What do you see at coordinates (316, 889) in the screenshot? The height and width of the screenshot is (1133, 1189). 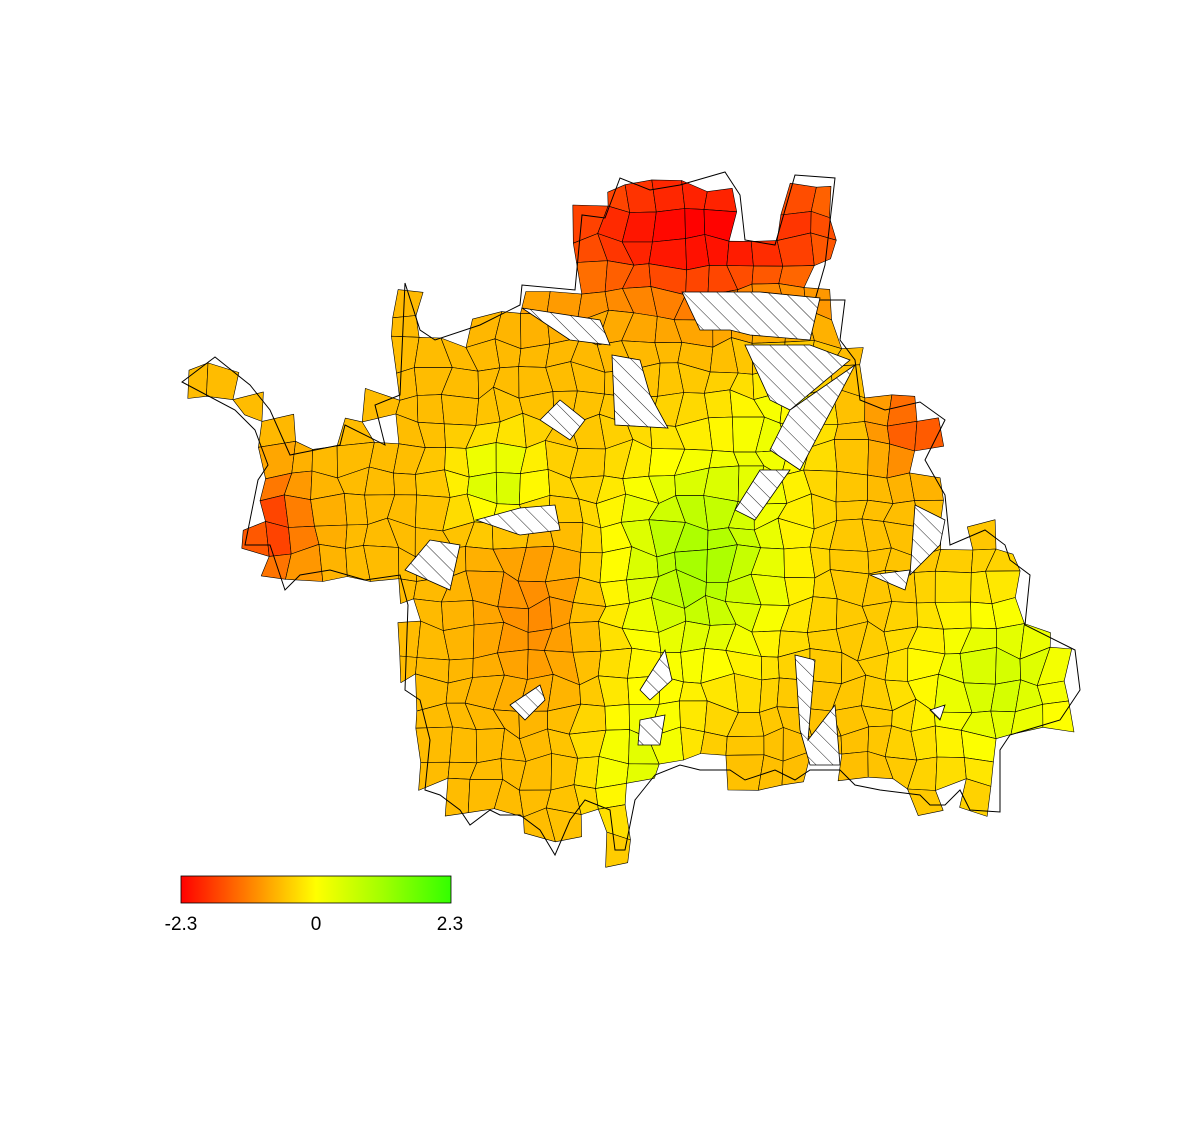 I see `legend-color-bar` at bounding box center [316, 889].